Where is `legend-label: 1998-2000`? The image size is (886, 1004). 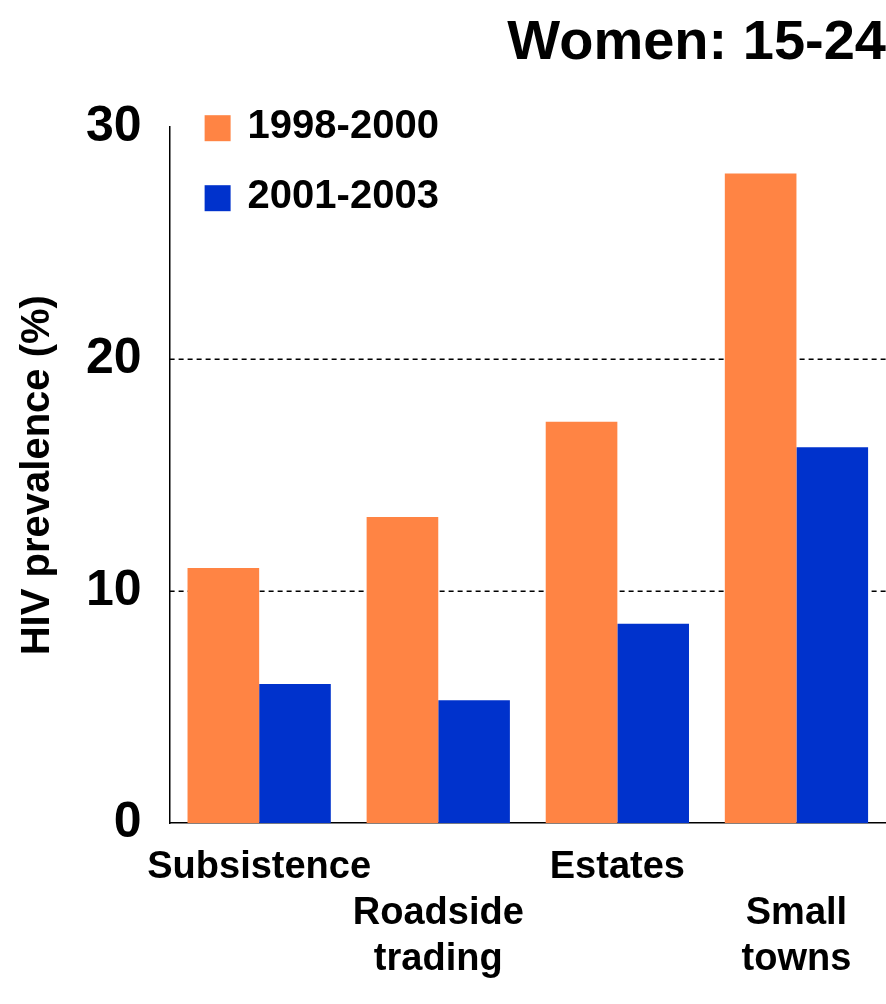 legend-label: 1998-2000 is located at coordinates (343, 124).